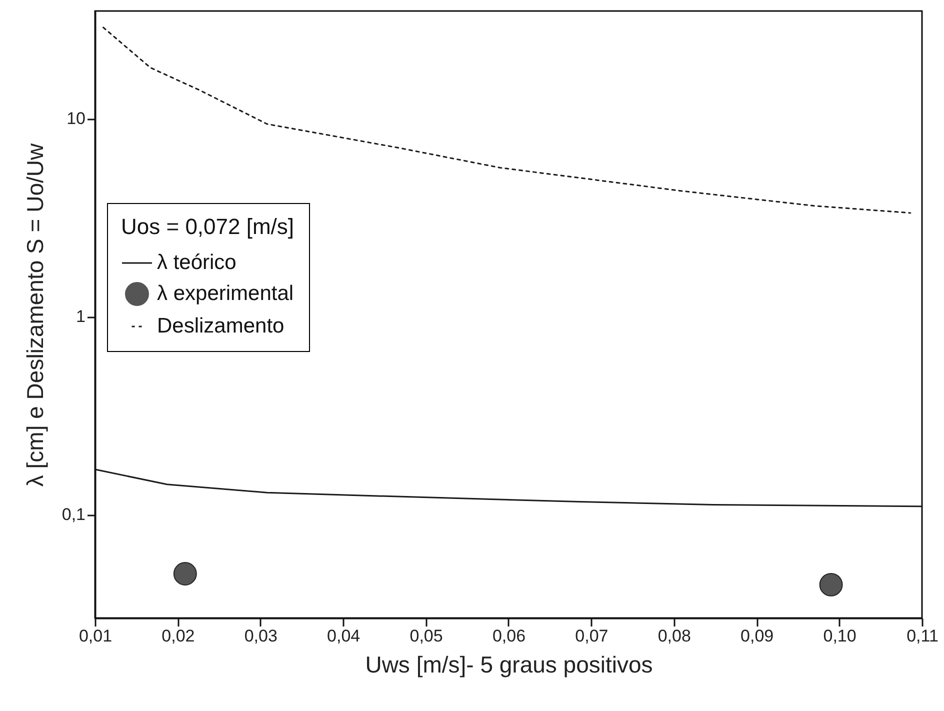 This screenshot has width=944, height=711. I want to click on legend-label: λ teórico, so click(196, 262).